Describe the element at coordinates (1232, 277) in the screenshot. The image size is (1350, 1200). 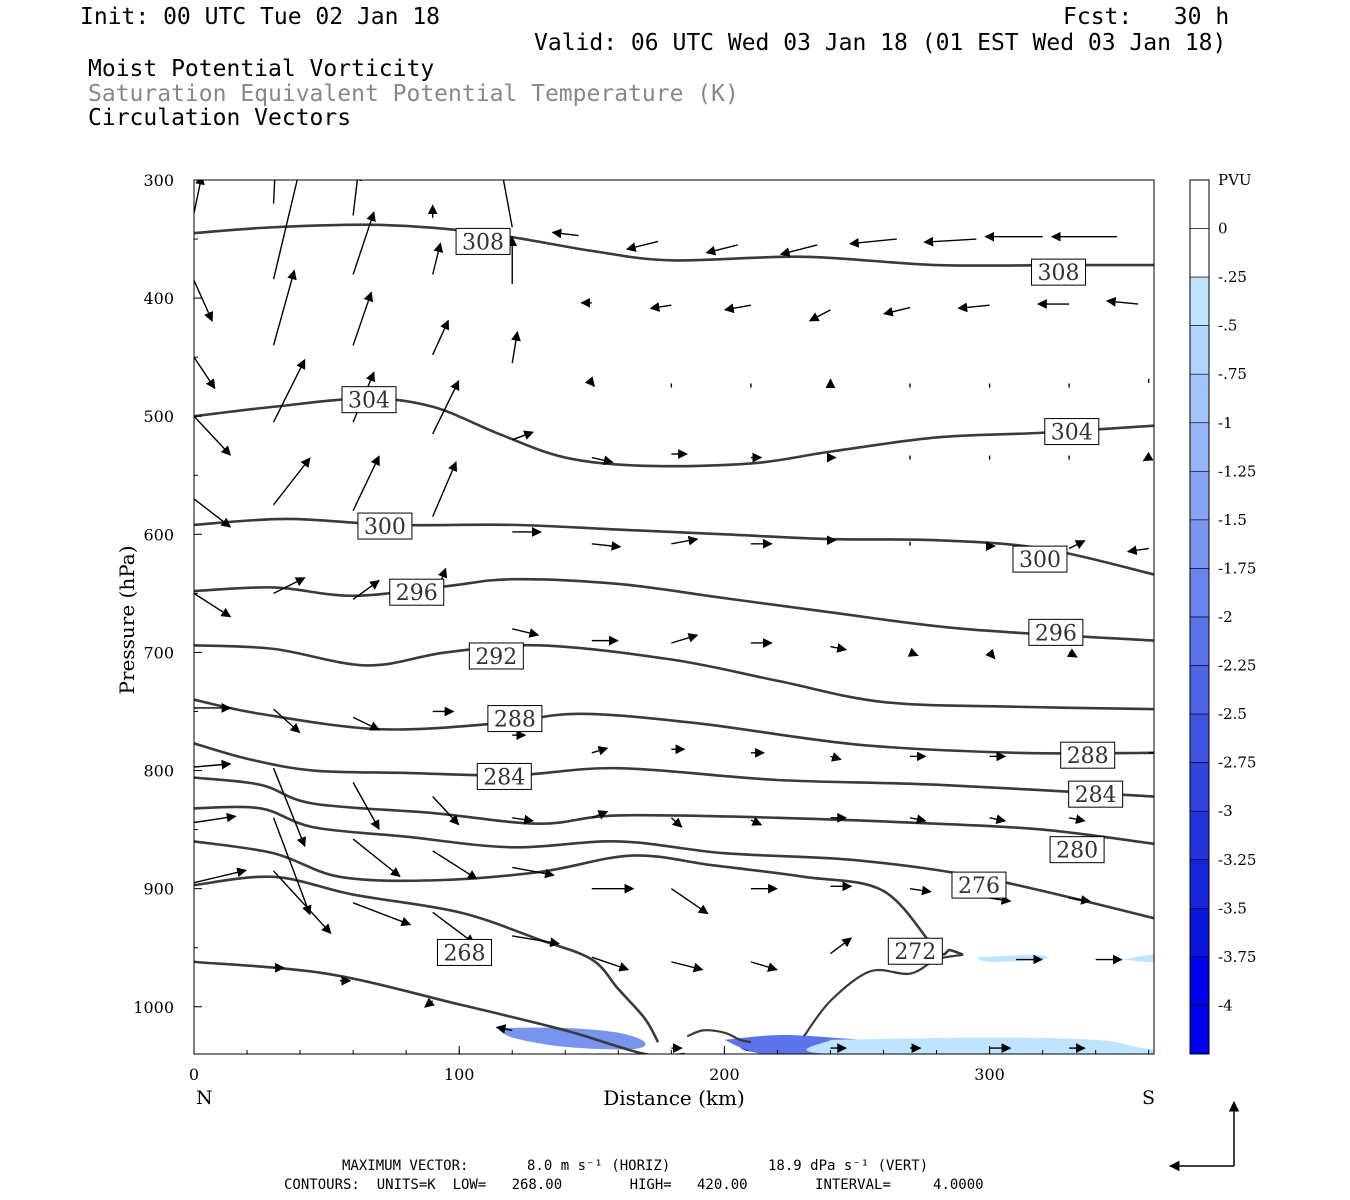
I see `colorbar-tick-label: -.25` at that location.